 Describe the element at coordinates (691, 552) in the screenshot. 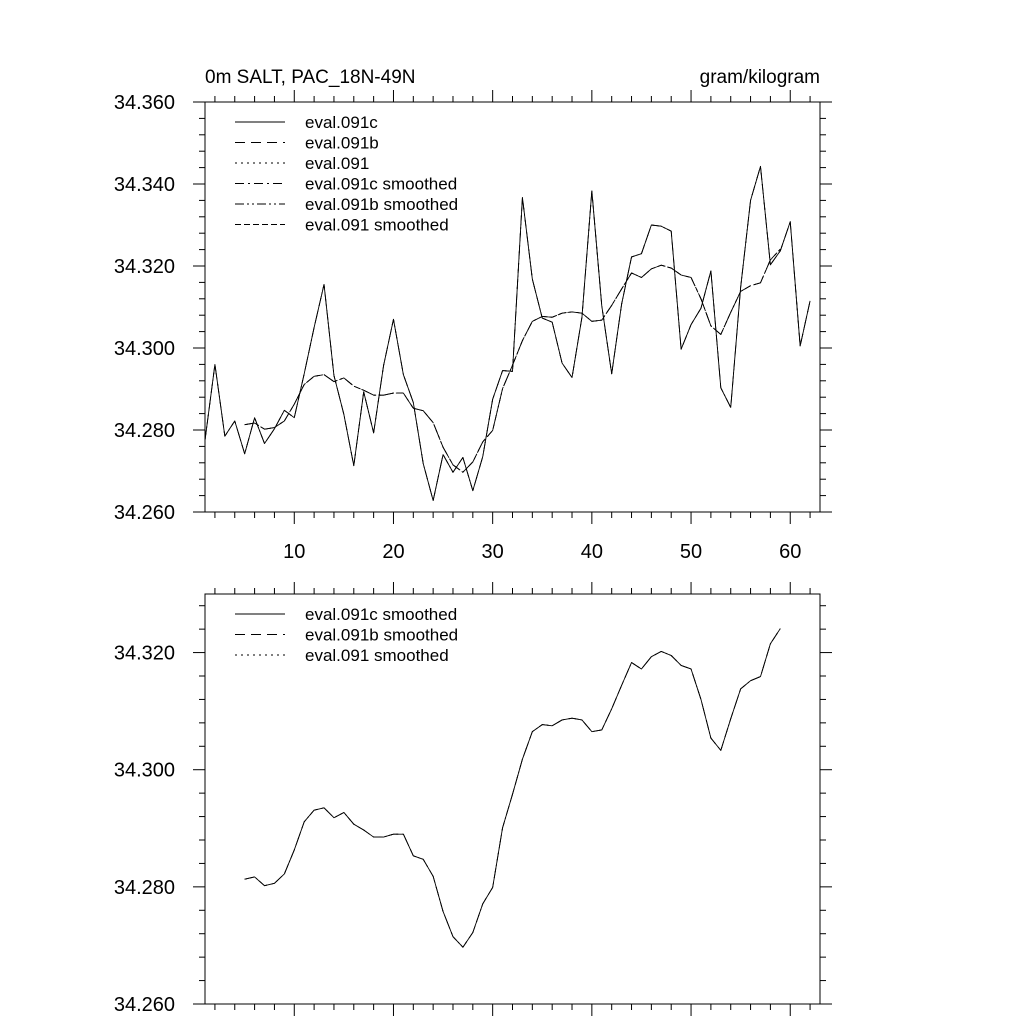

I see `x-tick-label: 50` at that location.